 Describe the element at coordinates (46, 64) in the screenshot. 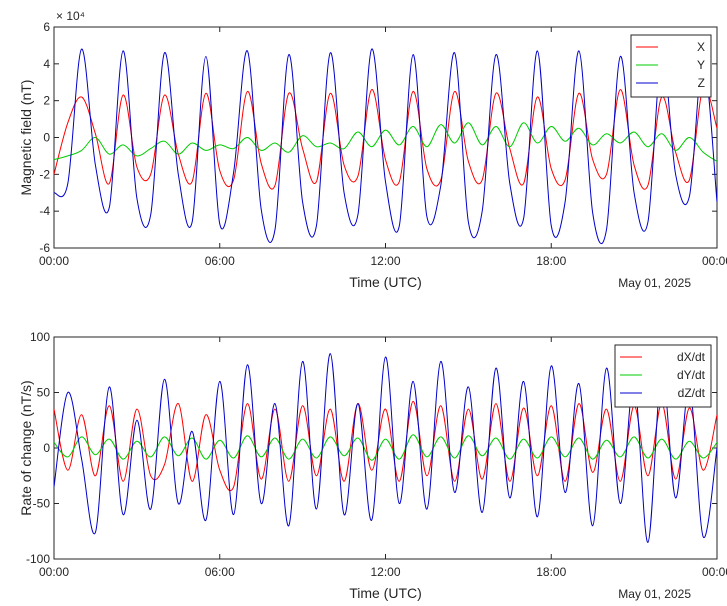

I see `y-tick-label: 4` at that location.